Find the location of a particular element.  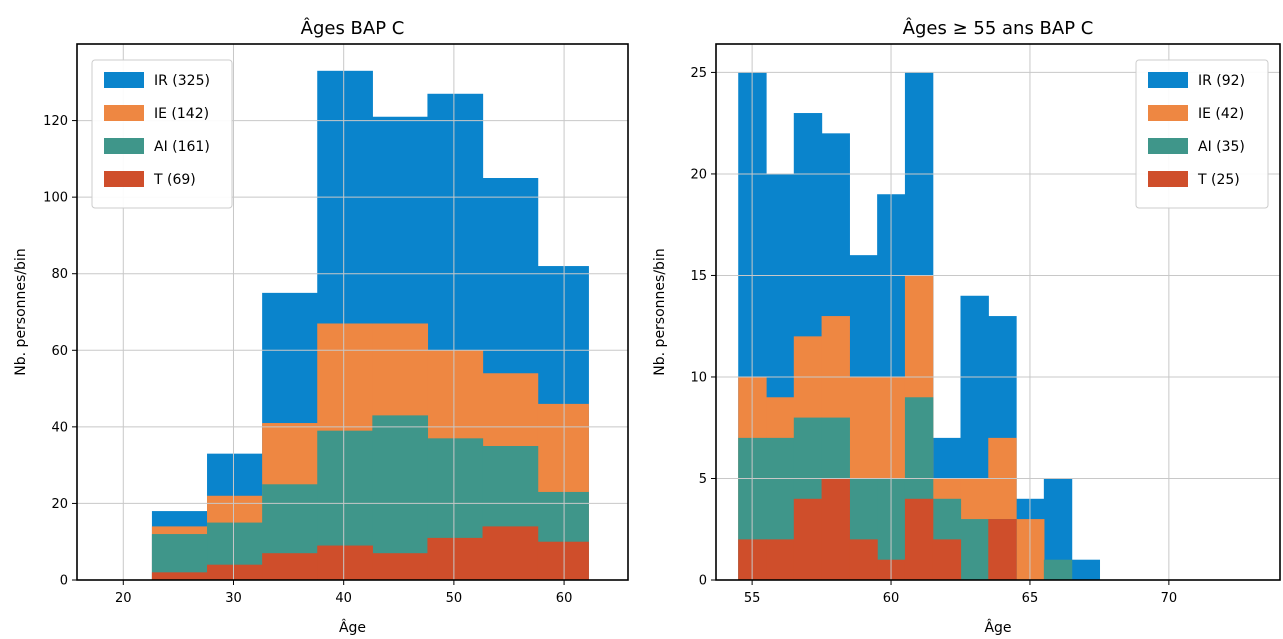

y-tick-label: 40 is located at coordinates (59, 427).